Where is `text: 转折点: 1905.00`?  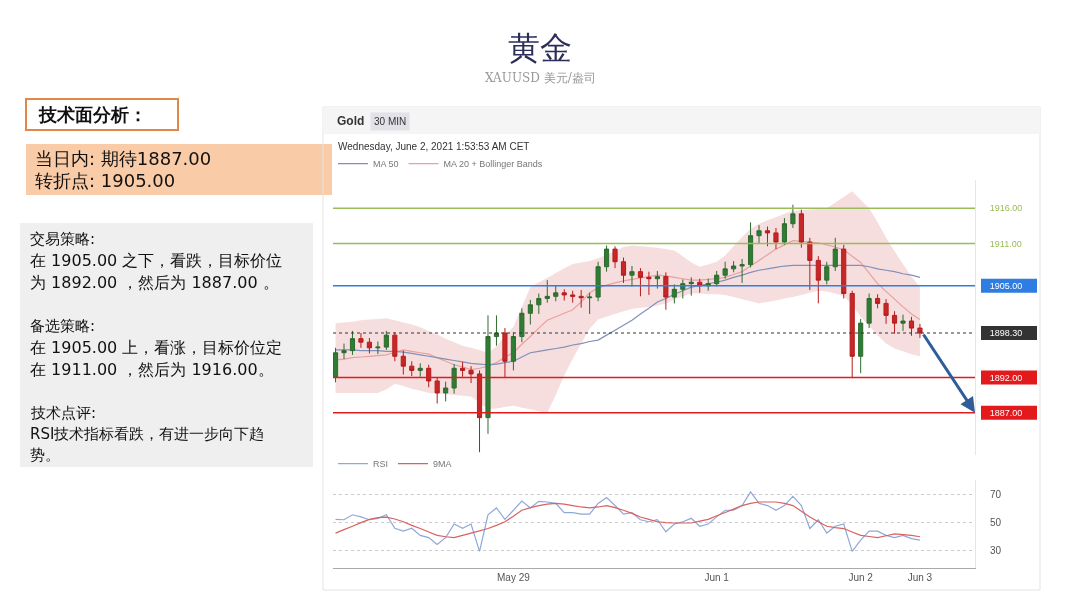 text: 转折点: 1905.00 is located at coordinates (105, 180).